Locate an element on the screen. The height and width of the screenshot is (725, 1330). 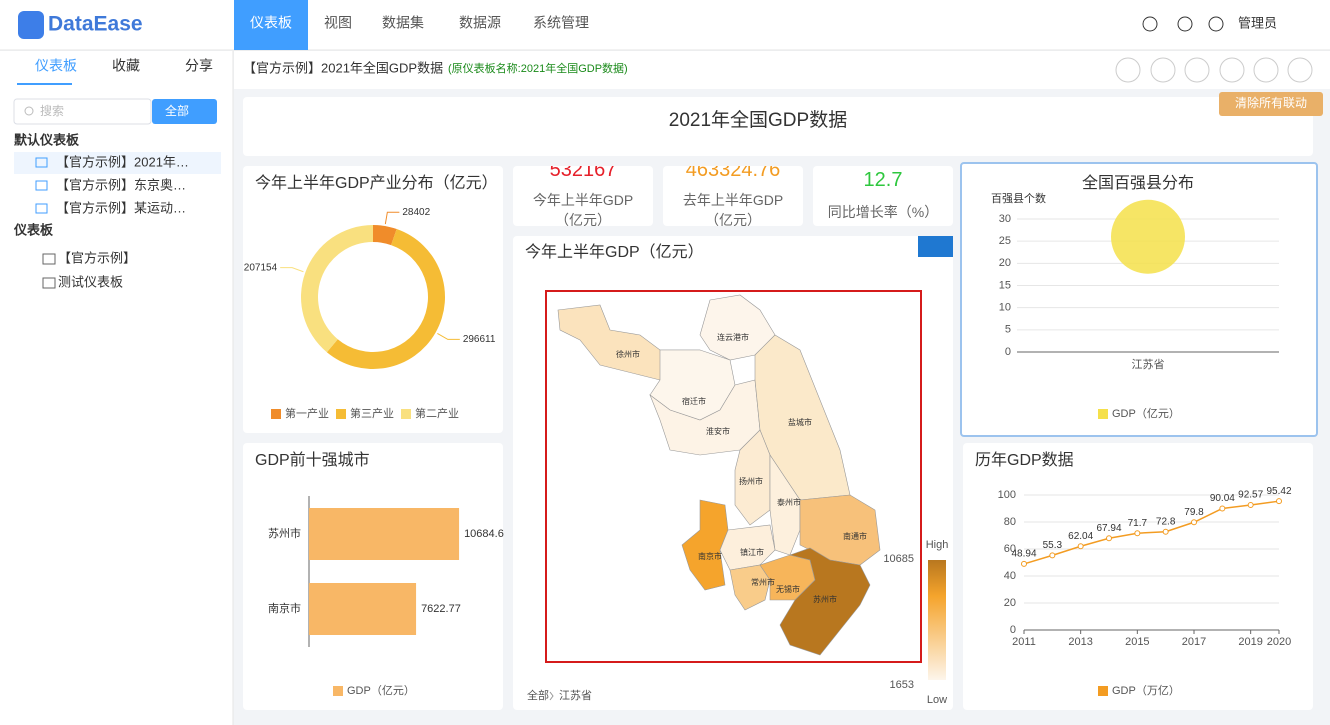
y-tick-label: 15 is located at coordinates (1005, 285).